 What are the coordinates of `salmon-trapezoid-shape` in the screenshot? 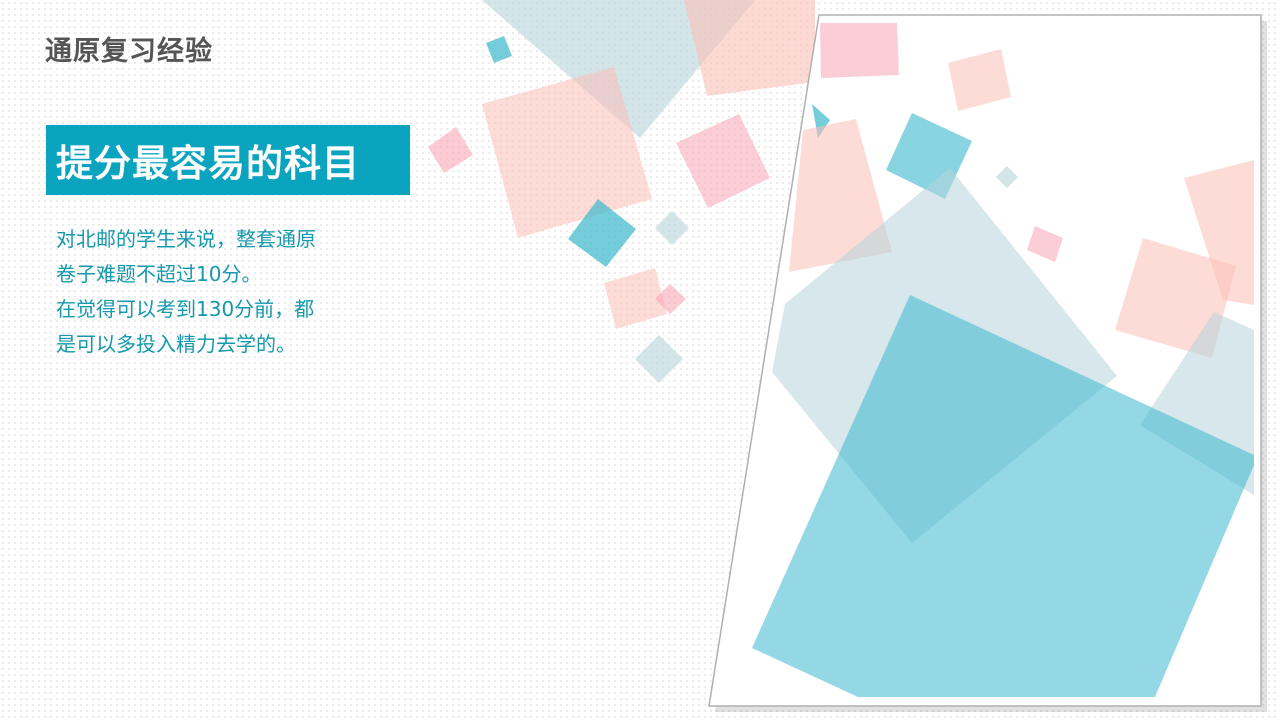 It's located at (840, 195).